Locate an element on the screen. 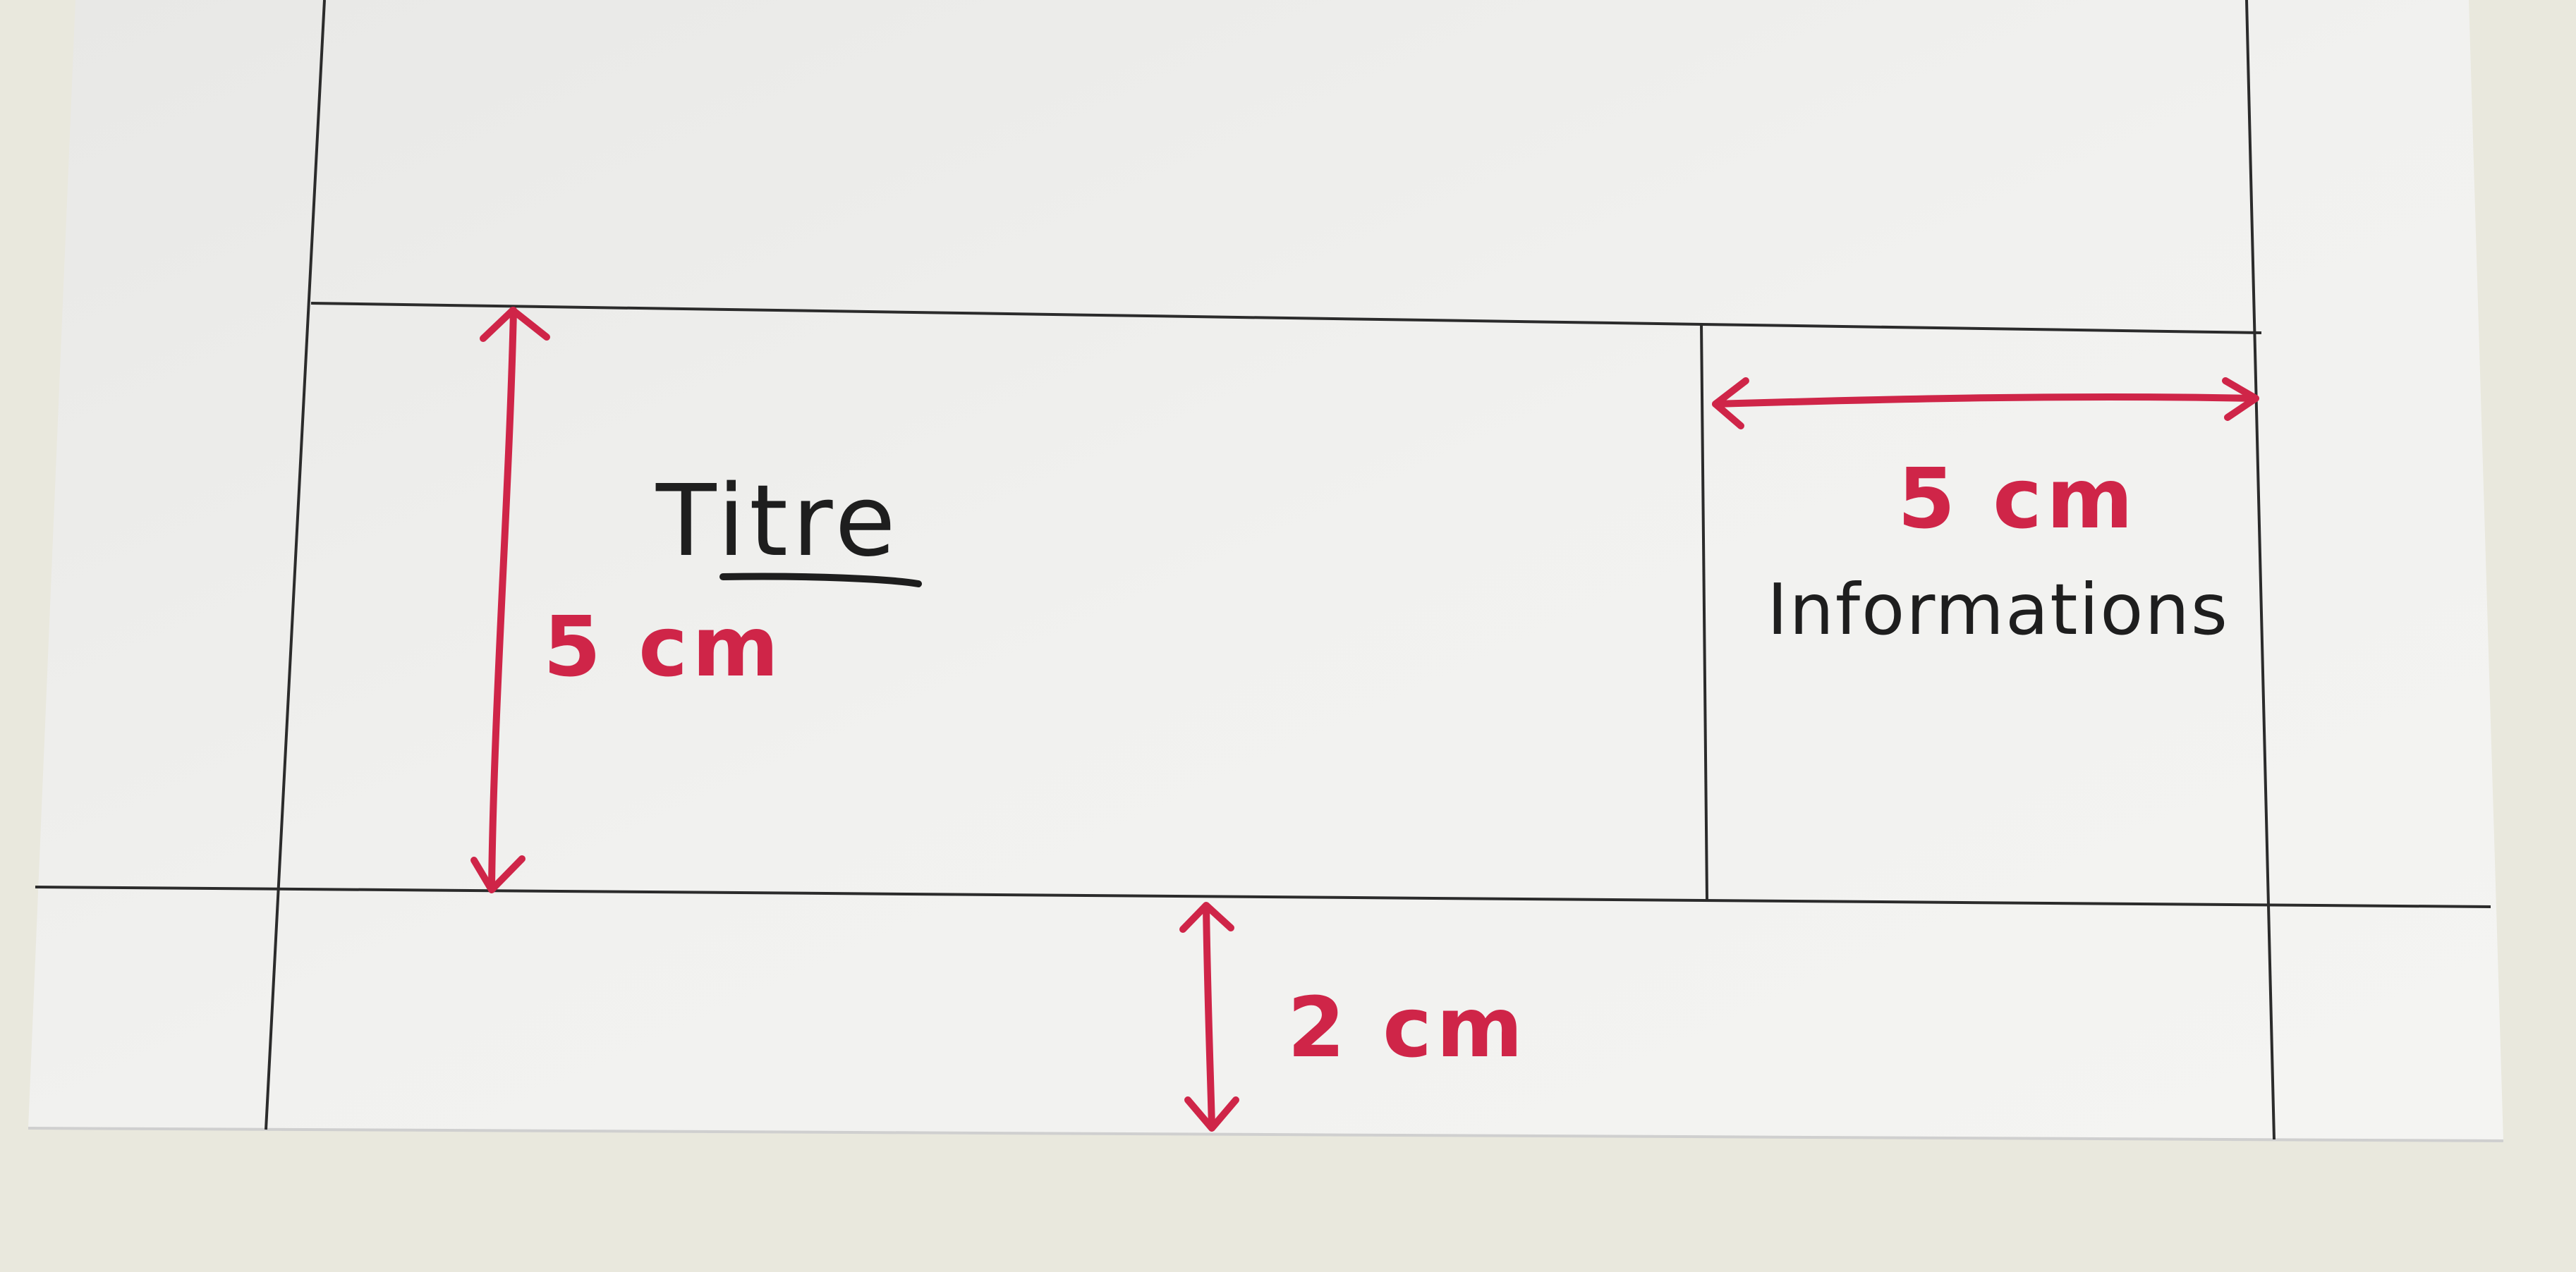  title-label: Titre is located at coordinates (778, 521).